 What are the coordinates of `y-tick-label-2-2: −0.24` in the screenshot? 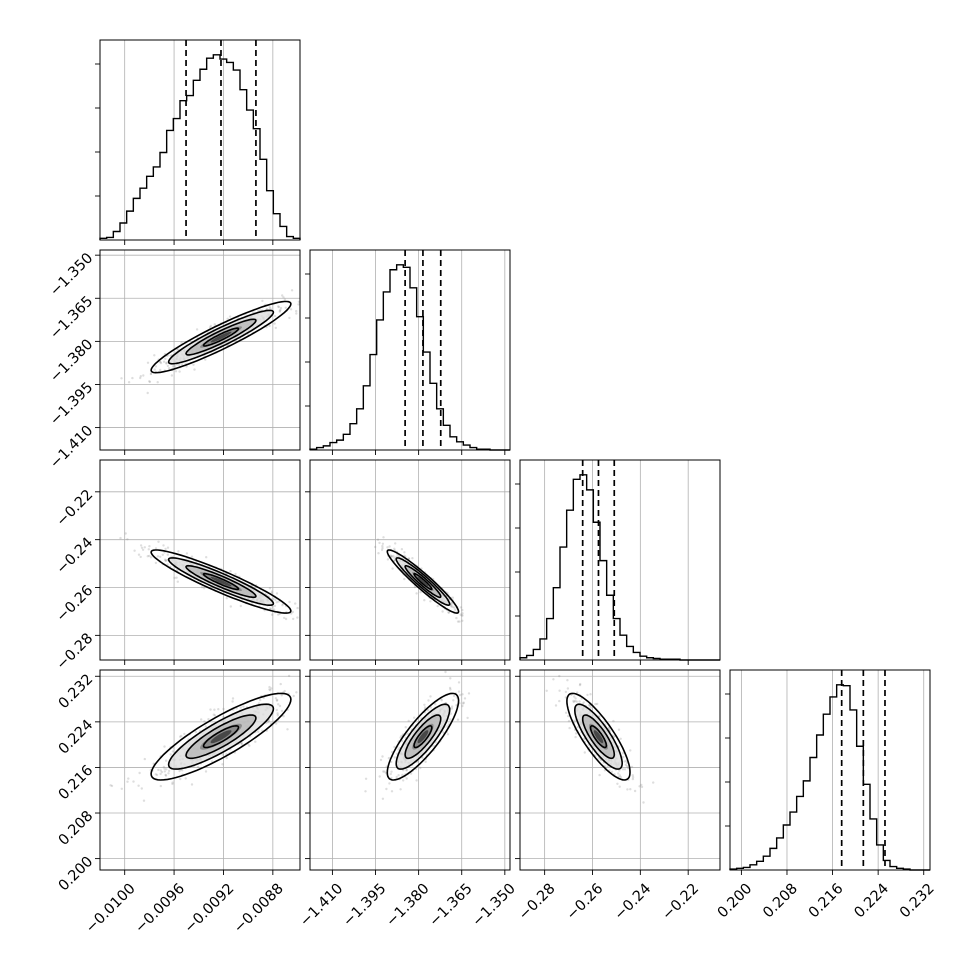 It's located at (75, 556).